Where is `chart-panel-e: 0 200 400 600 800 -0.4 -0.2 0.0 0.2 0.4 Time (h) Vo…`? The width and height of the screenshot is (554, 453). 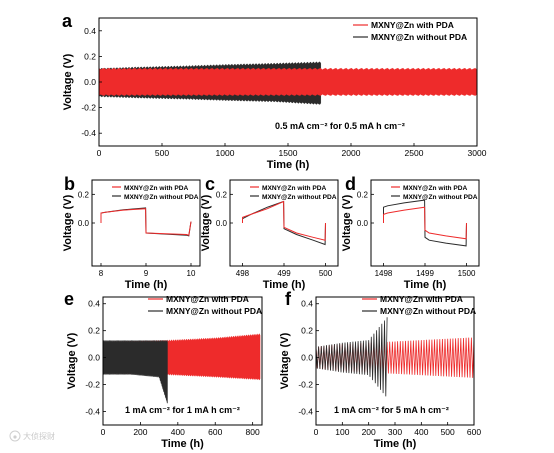
chart-panel-e: 0 200 400 600 800 -0.4 -0.2 0.0 0.2 0.4 Time (h) Vo… is located at coordinates (163, 369).